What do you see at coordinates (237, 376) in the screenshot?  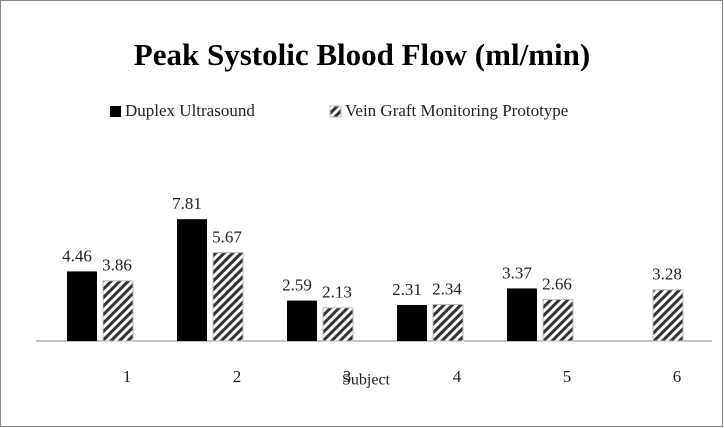 I see `x-tick-label: 2` at bounding box center [237, 376].